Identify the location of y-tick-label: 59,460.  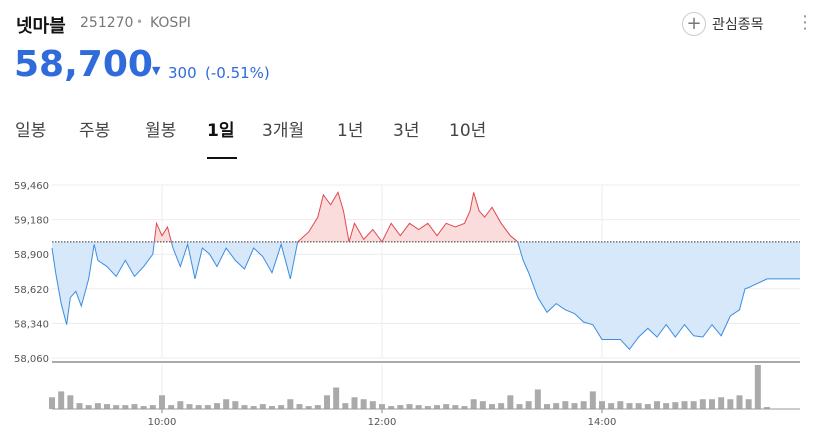
(31, 186).